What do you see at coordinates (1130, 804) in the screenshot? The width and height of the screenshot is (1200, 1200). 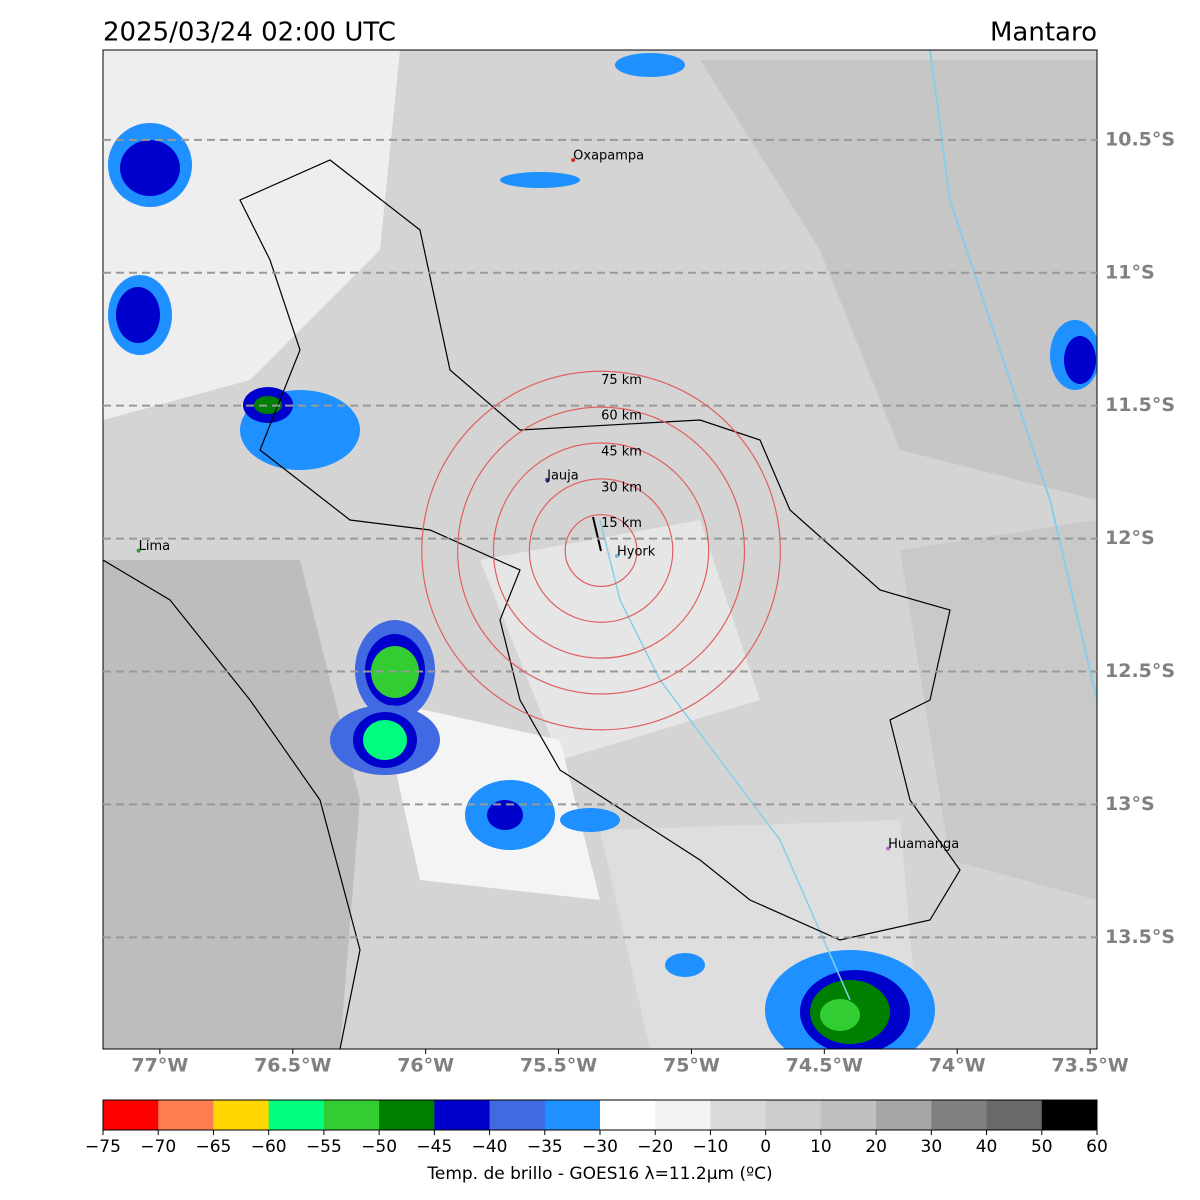 I see `lat-label: 13°S` at bounding box center [1130, 804].